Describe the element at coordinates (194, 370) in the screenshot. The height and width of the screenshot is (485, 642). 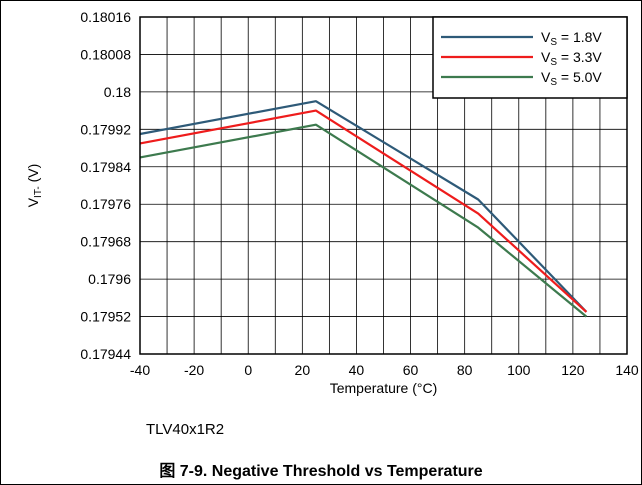
I see `x-tick-label: -20` at that location.